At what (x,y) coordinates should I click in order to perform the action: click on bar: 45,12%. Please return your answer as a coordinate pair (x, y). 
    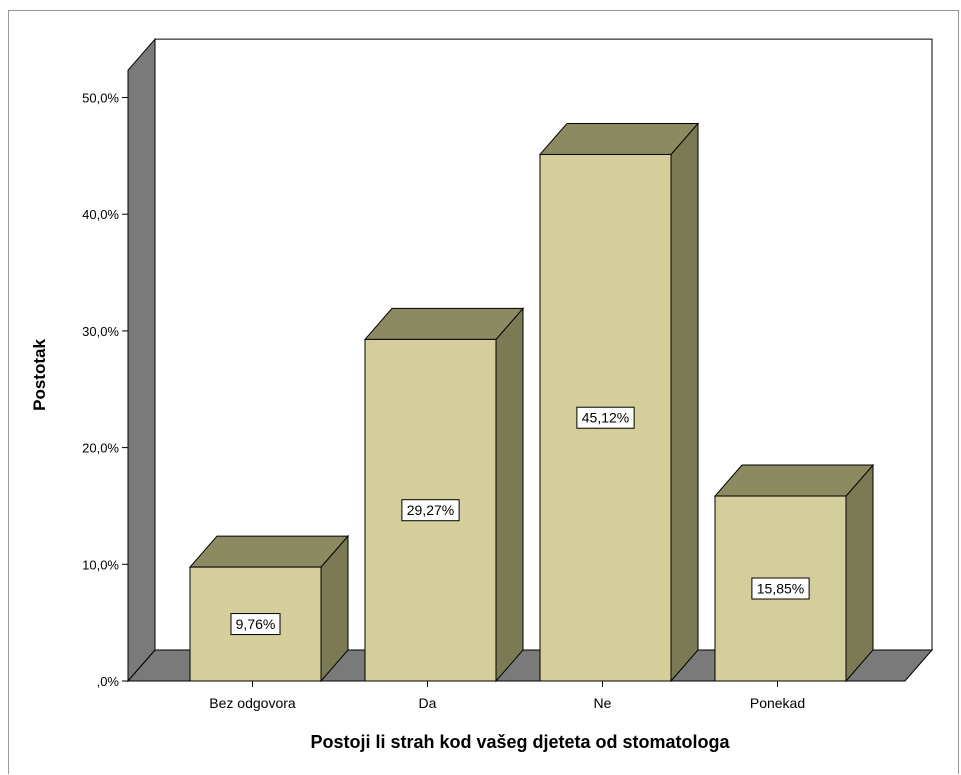
    Looking at the image, I should click on (619, 402).